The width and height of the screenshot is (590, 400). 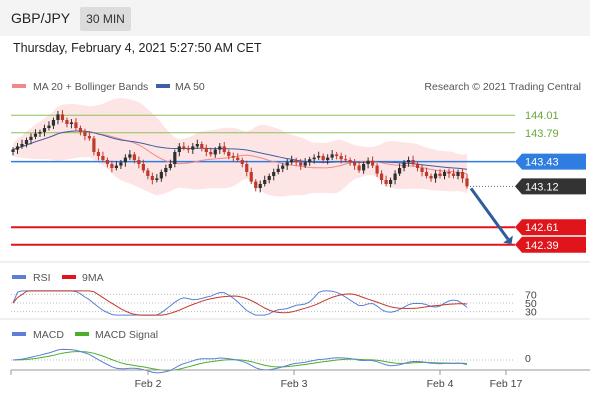 I want to click on macd-panel: 0, so click(x=271, y=361).